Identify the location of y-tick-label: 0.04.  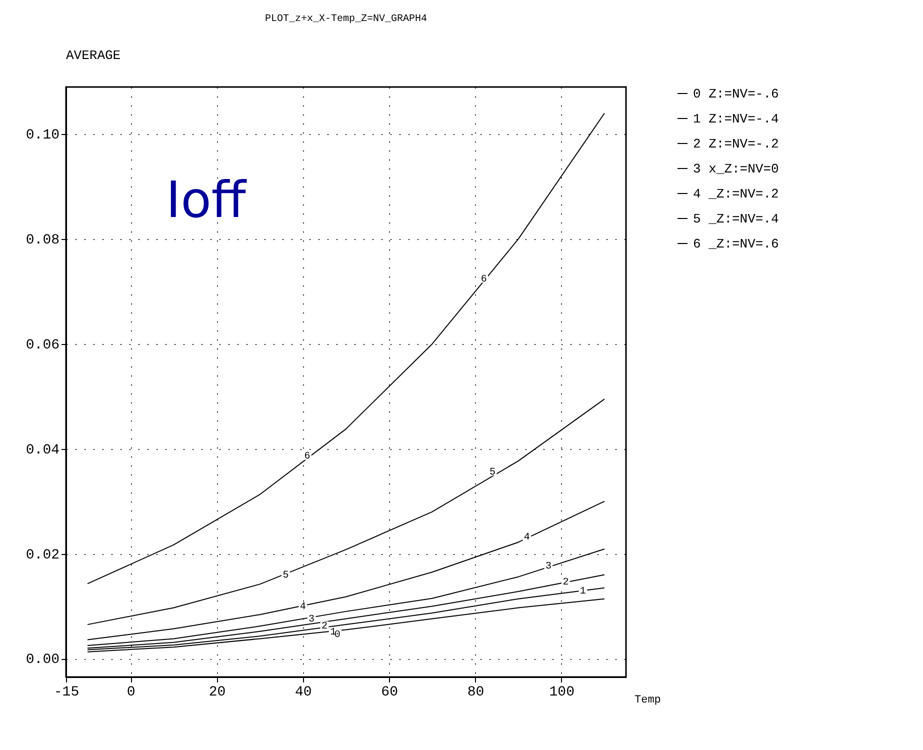
(43, 450).